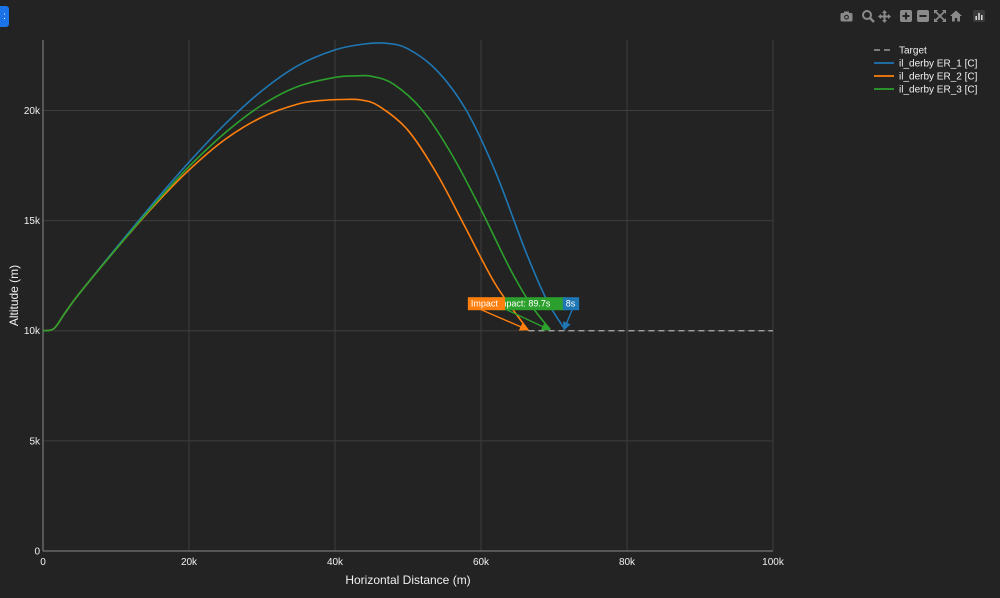  I want to click on corner-menu-button: :, so click(4, 16).